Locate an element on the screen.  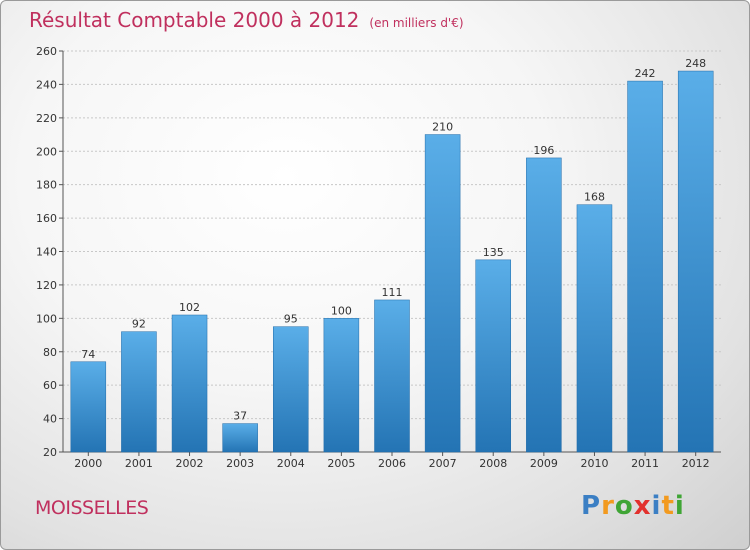
x-tick-label: 2001 is located at coordinates (139, 463).